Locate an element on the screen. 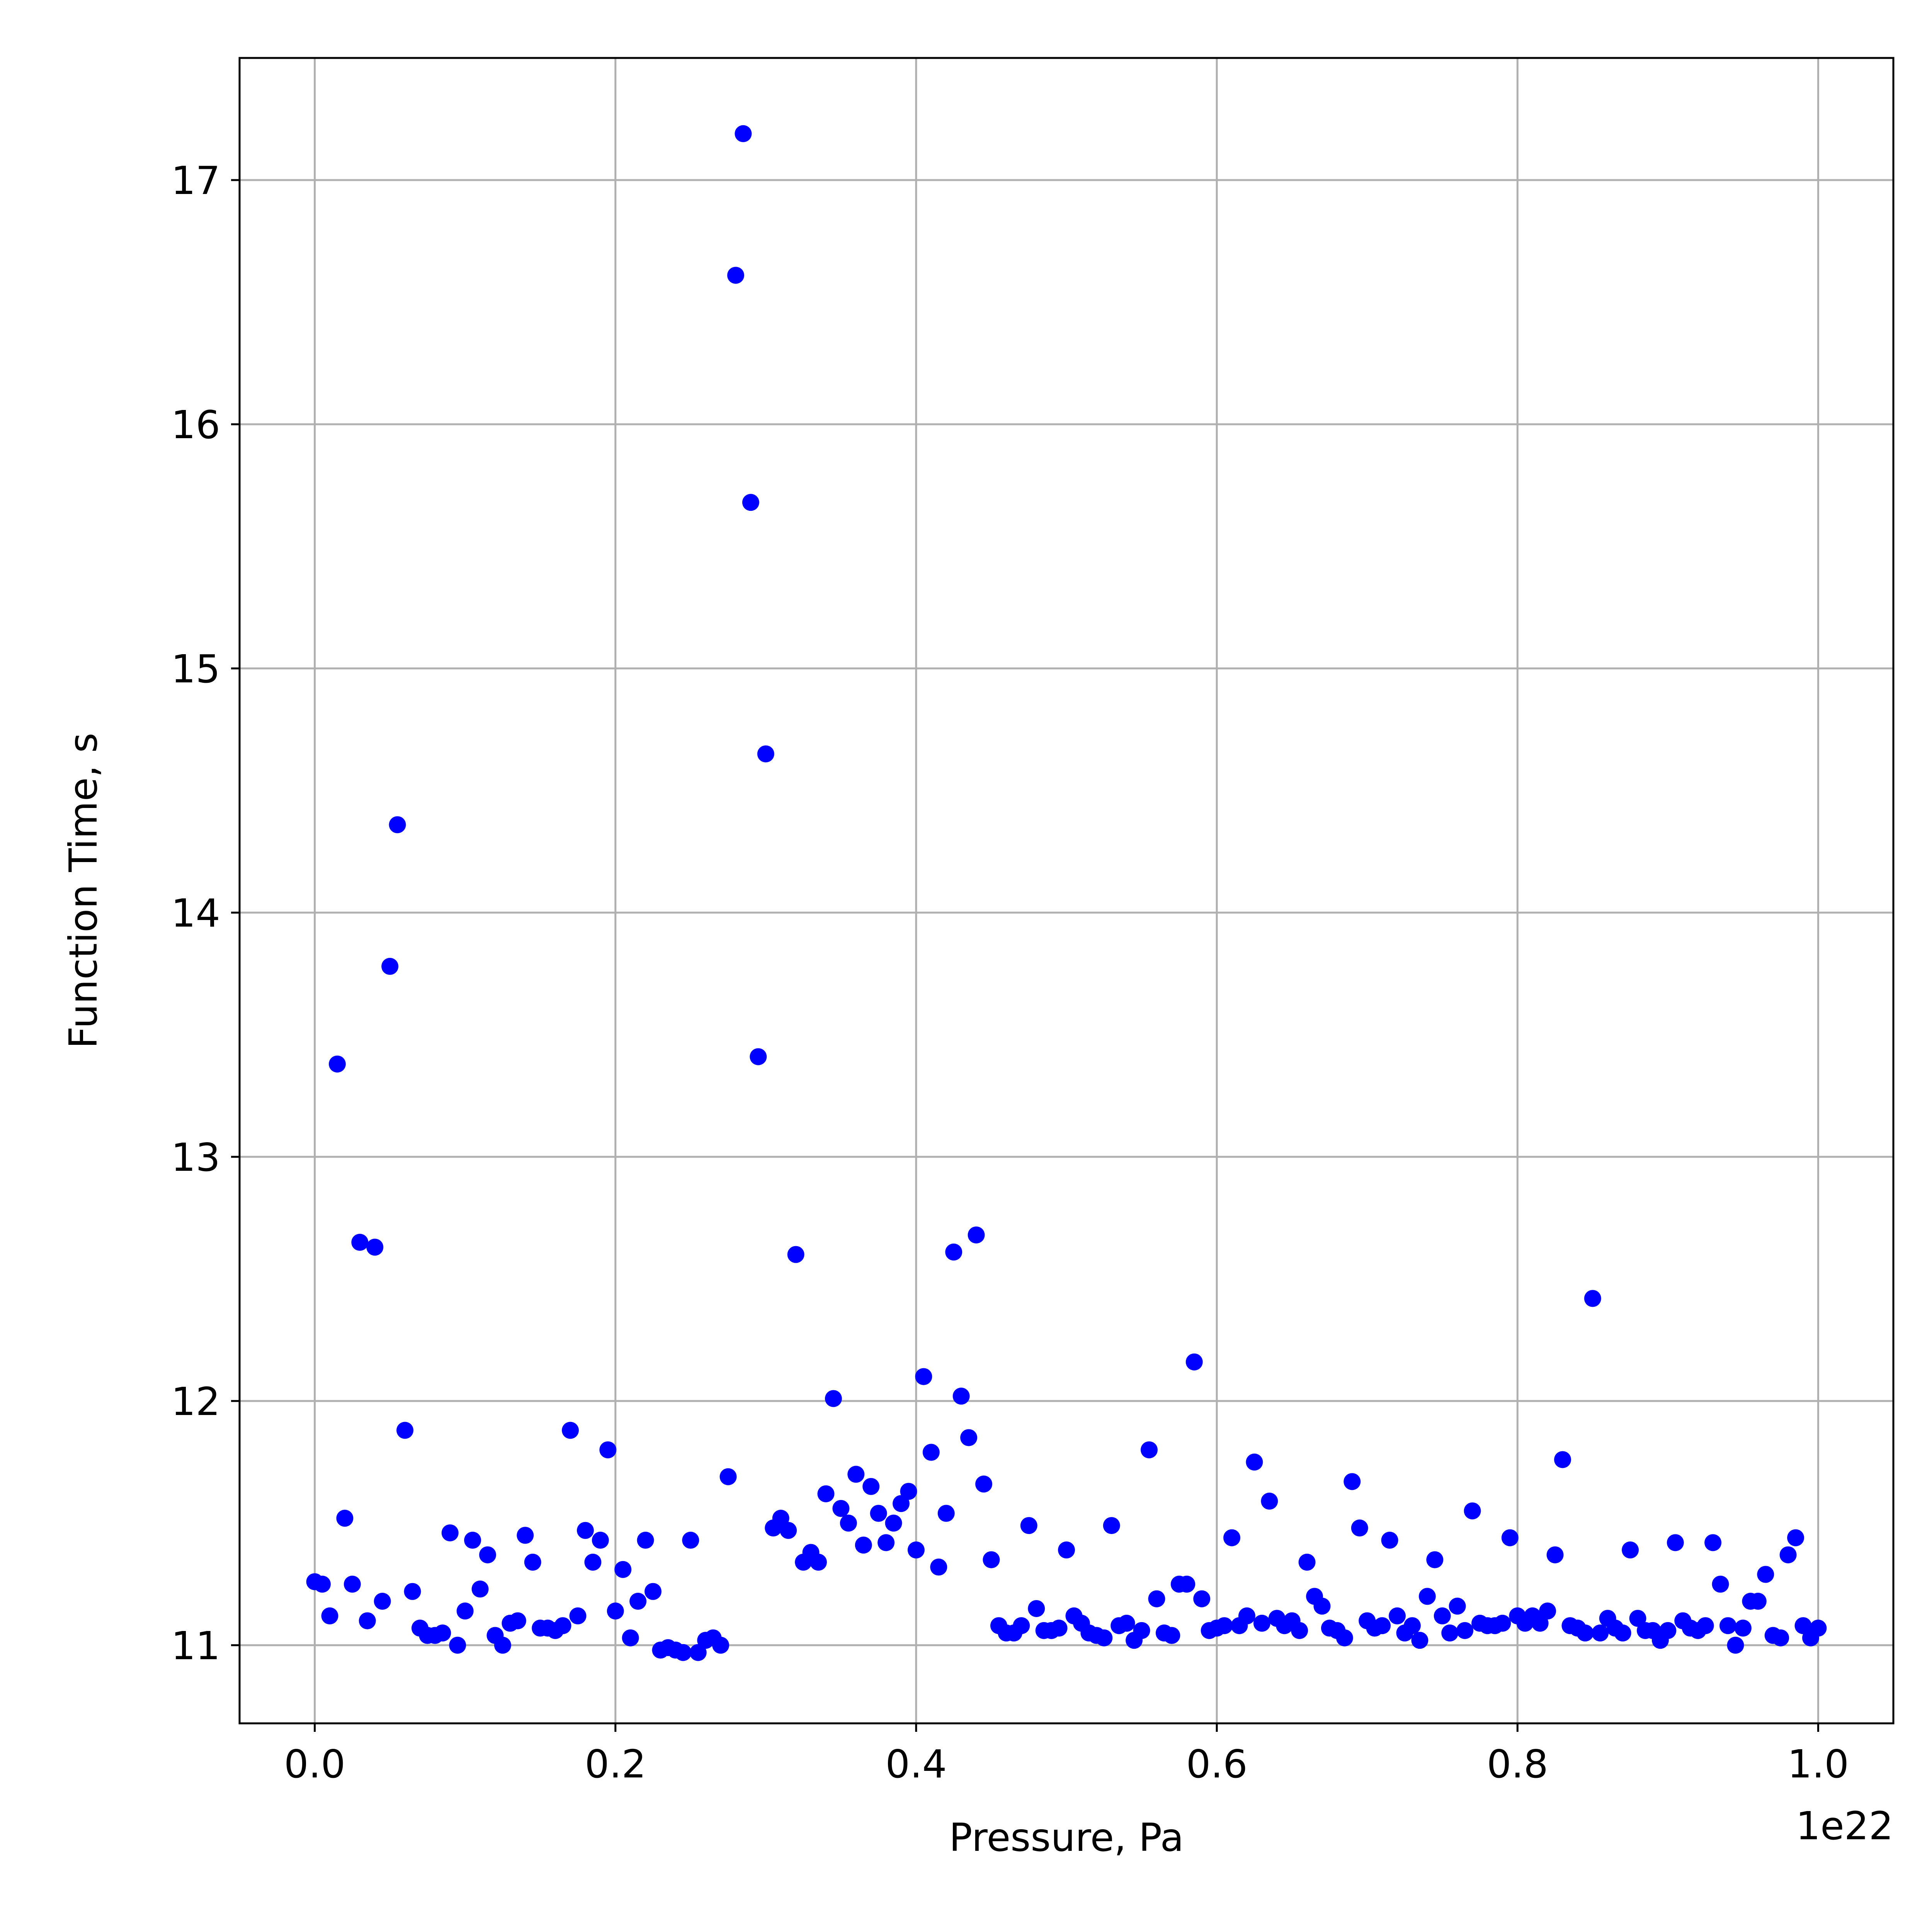  y-axis-title: Function Time, s is located at coordinates (83, 891).